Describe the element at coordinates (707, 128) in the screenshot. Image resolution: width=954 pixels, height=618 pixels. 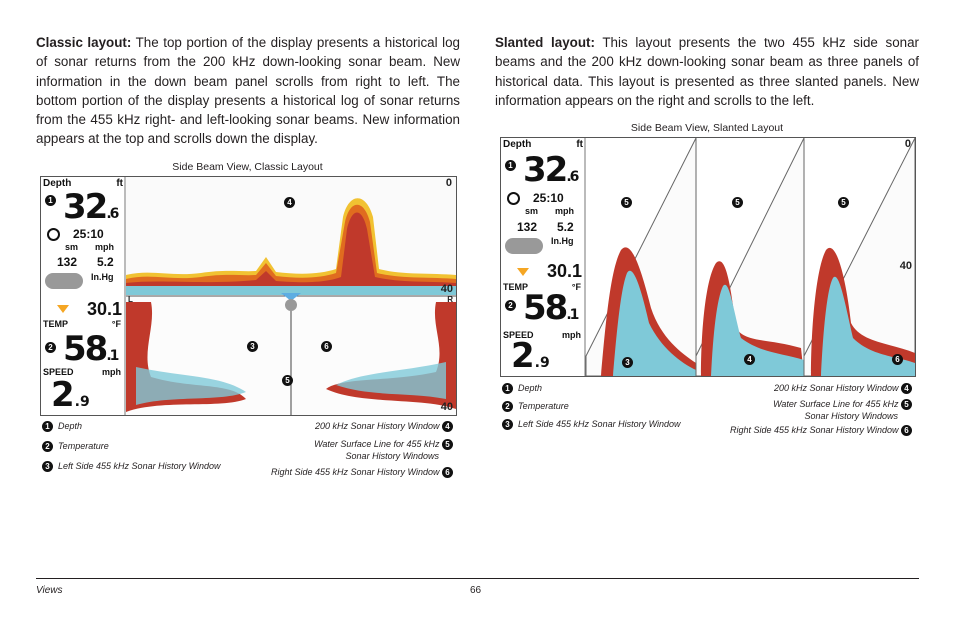
I see `slanted-caption: Side Beam View, Slanted Layout` at that location.